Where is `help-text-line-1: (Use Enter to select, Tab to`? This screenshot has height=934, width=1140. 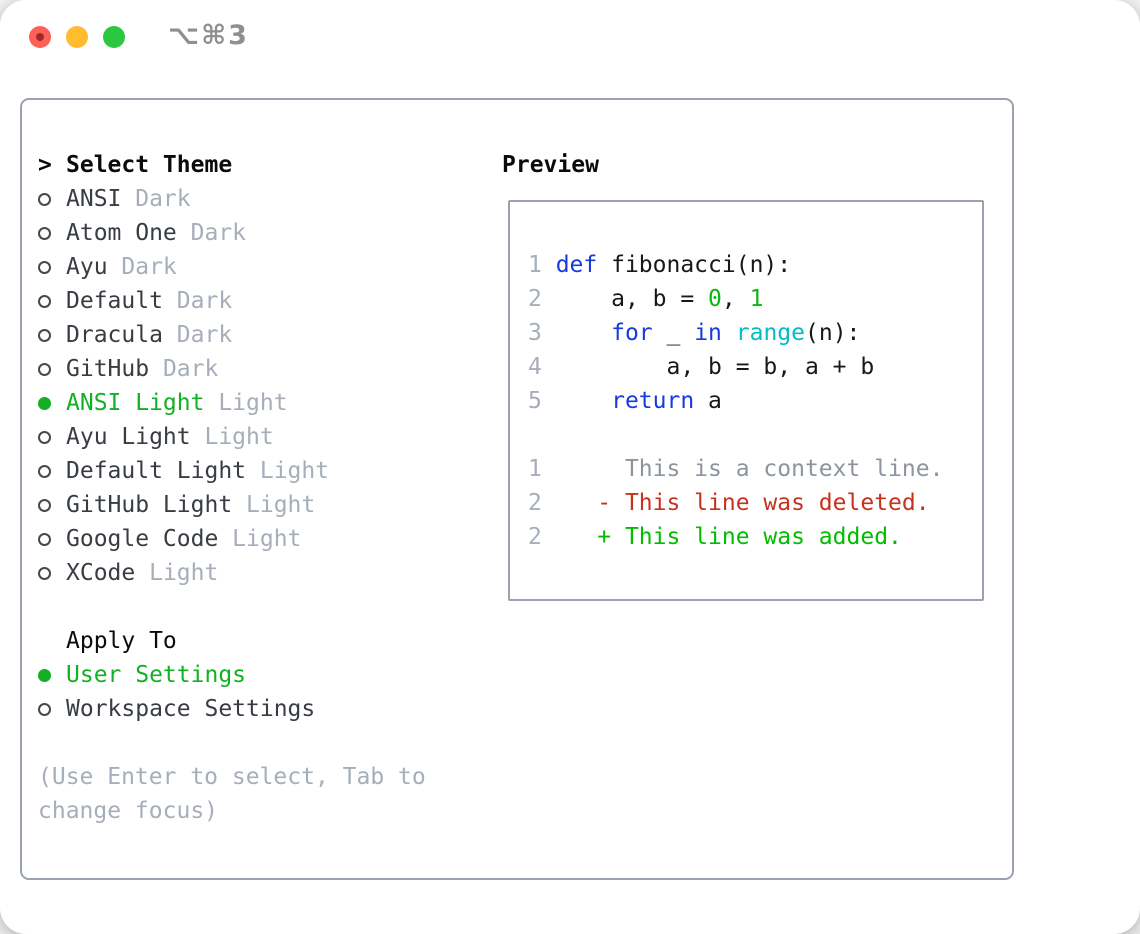 help-text-line-1: (Use Enter to select, Tab to is located at coordinates (232, 777).